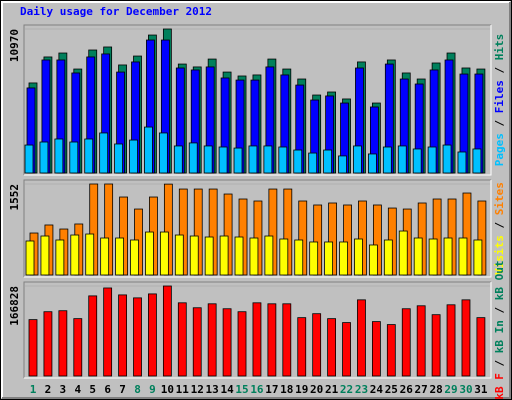  I want to click on x-tick-label: 25, so click(391, 389).